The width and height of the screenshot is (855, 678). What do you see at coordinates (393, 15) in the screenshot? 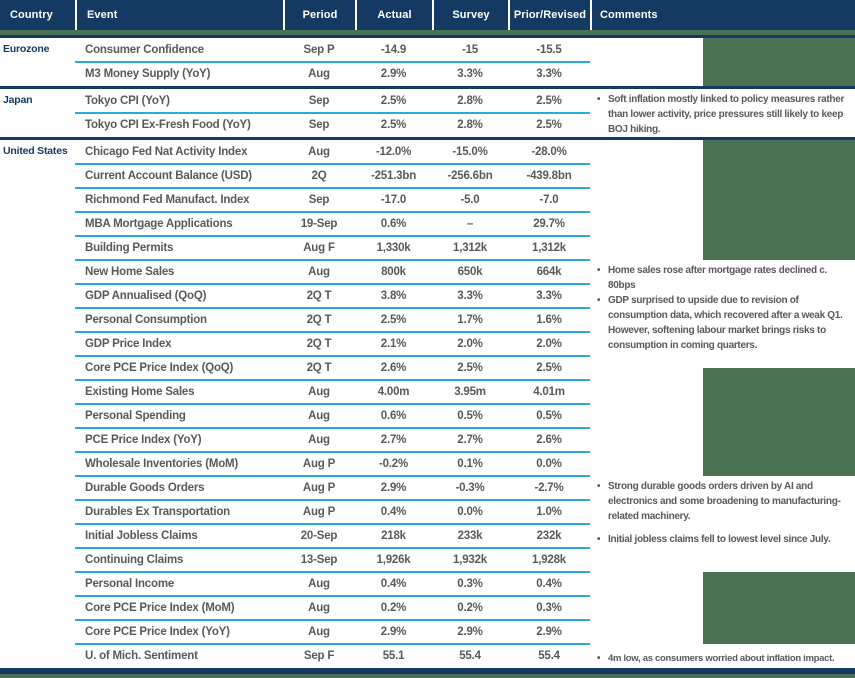
I see `header-actual: Actual` at bounding box center [393, 15].